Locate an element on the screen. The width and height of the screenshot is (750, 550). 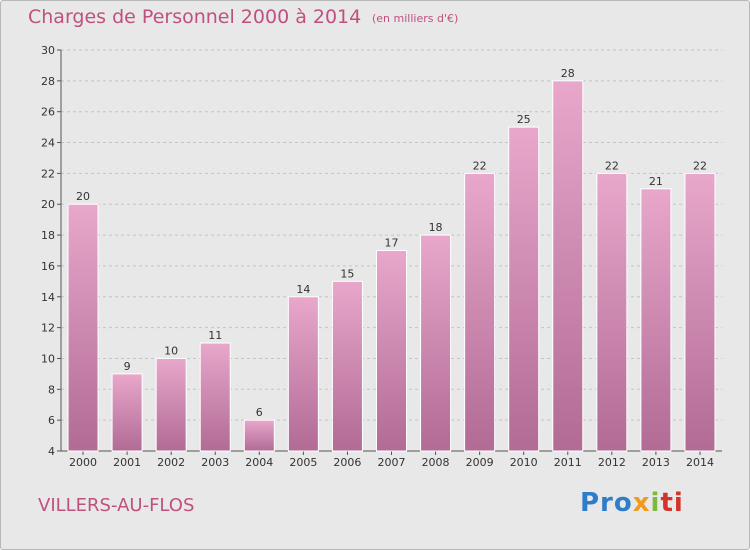
x-tick-label: 2007 is located at coordinates (392, 462).